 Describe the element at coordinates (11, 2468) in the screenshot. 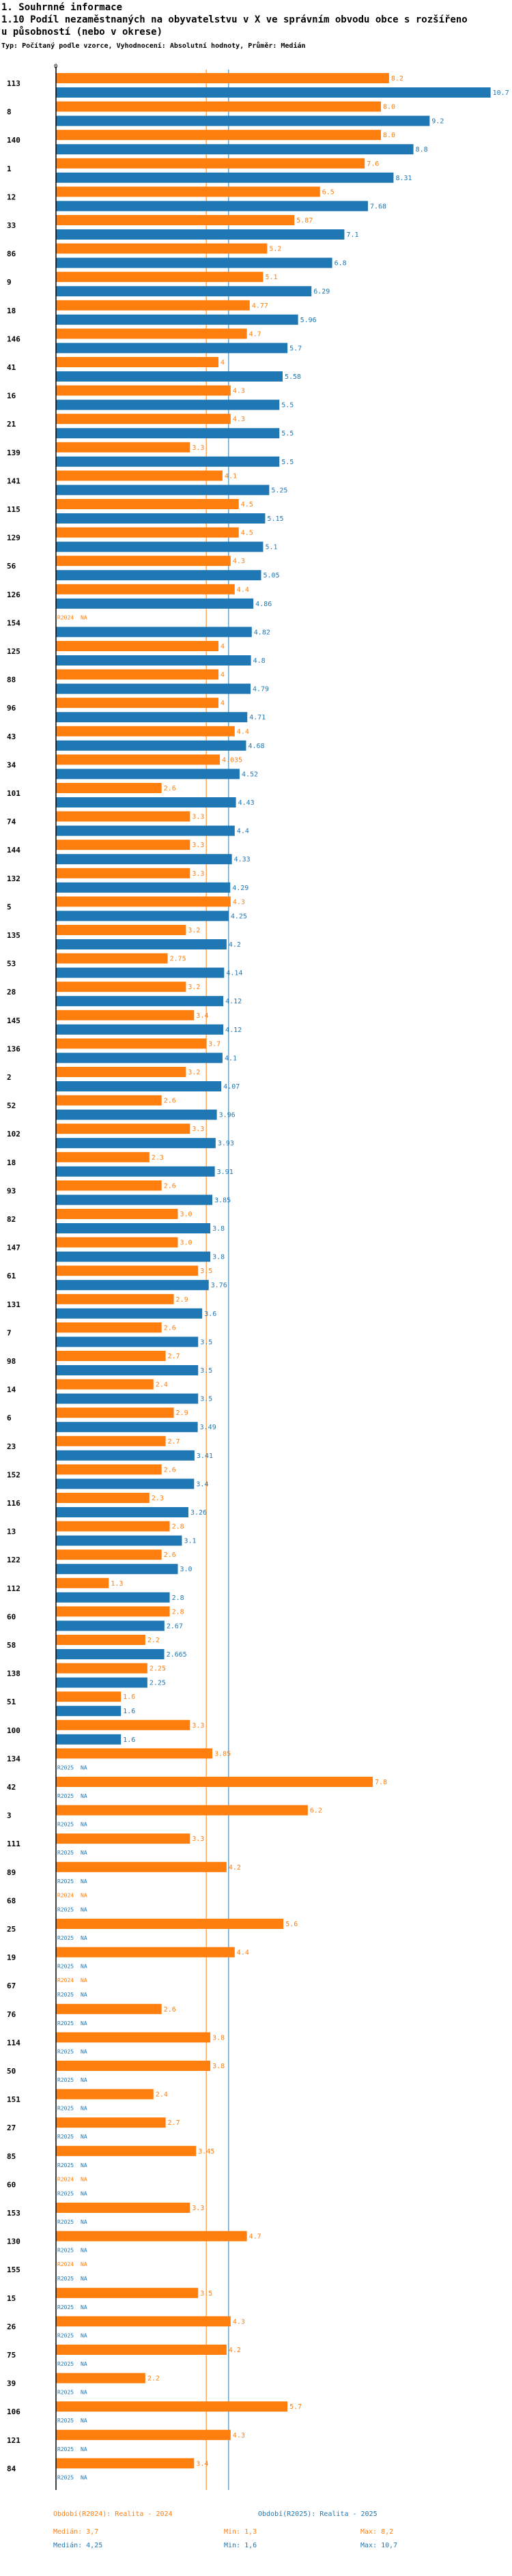

I see `category-label: 84` at that location.